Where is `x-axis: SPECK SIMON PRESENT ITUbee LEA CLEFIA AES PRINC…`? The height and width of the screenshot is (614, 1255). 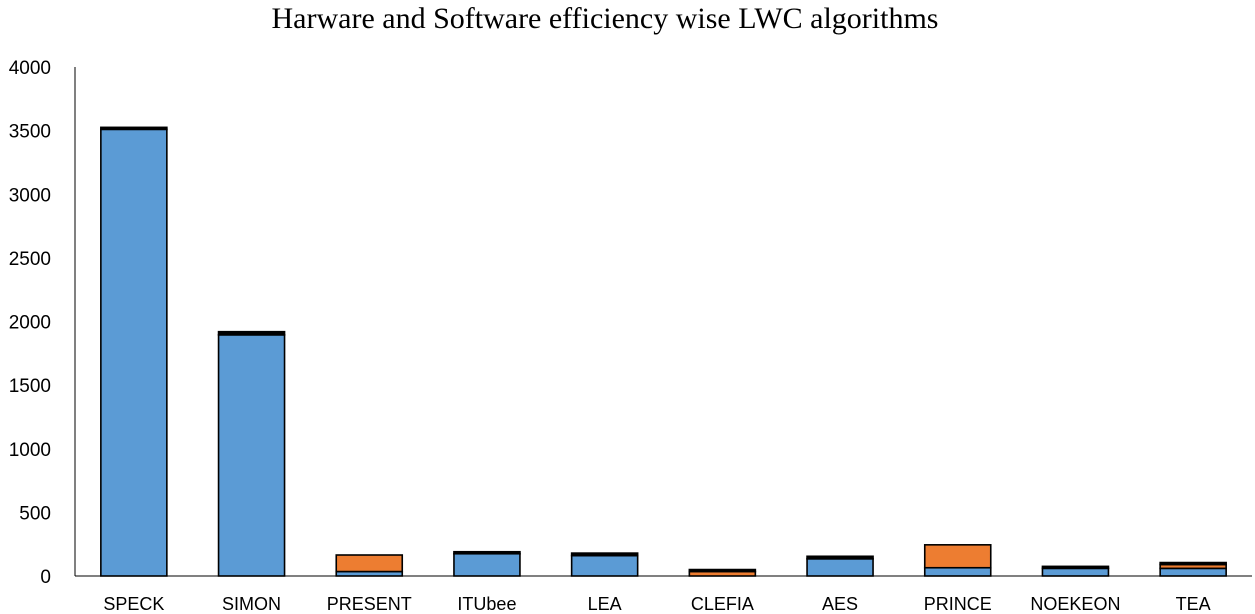 x-axis: SPECK SIMON PRESENT ITUbee LEA CLEFIA AES PRINC… is located at coordinates (663, 594).